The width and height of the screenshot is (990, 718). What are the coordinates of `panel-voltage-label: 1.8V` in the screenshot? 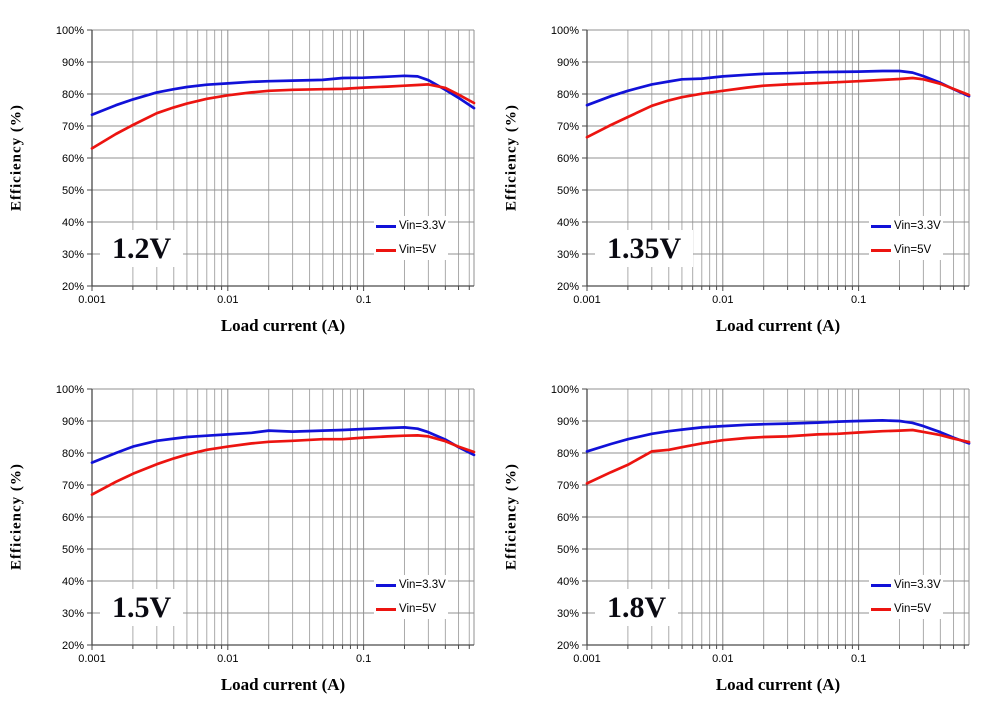 It's located at (637, 607).